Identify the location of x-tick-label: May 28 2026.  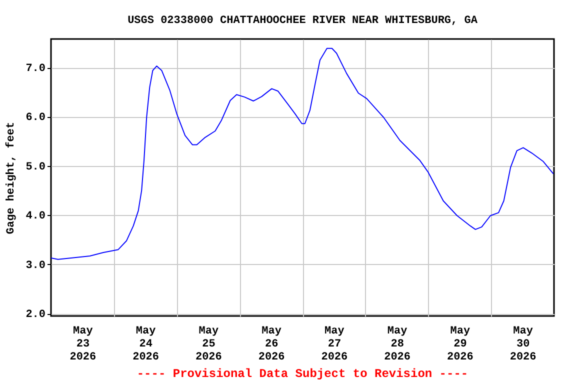
(397, 345).